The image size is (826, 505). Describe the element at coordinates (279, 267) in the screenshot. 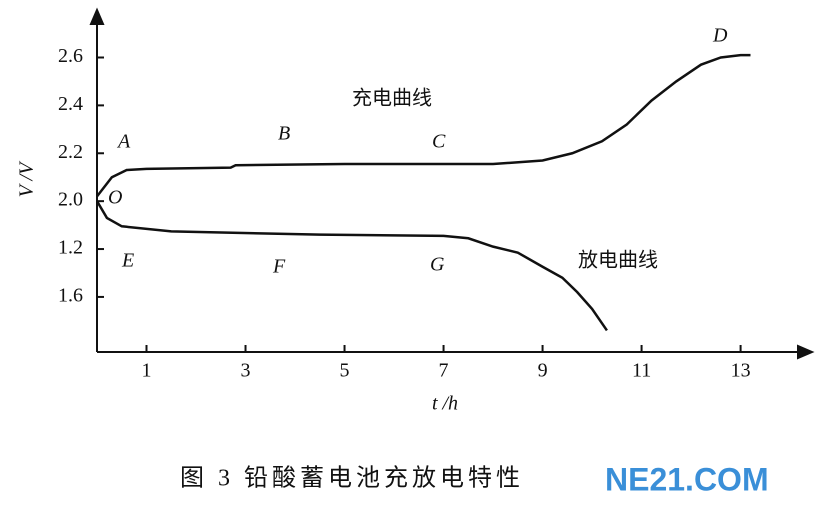

I see `annotation: F` at that location.